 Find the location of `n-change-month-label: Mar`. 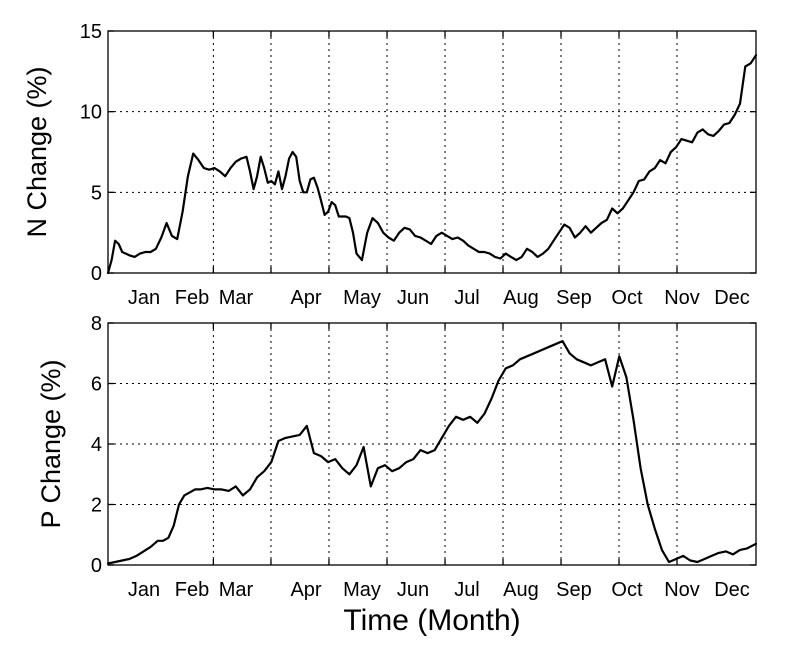

n-change-month-label: Mar is located at coordinates (236, 298).